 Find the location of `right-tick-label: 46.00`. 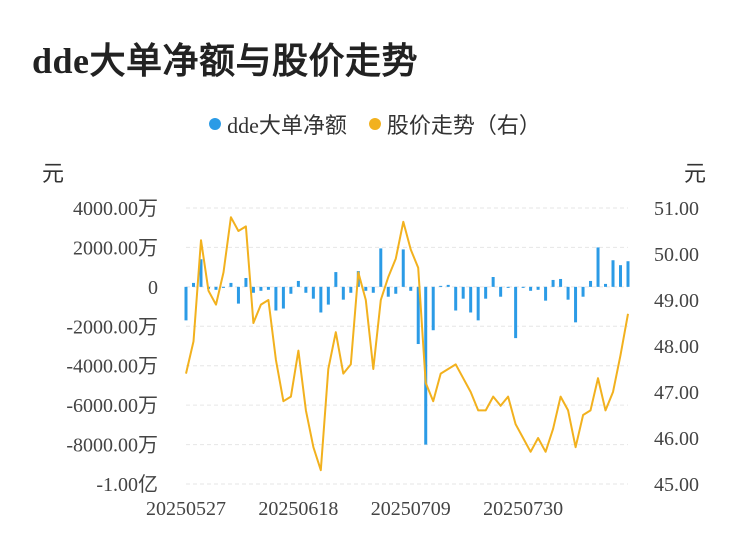

right-tick-label: 46.00 is located at coordinates (676, 439).